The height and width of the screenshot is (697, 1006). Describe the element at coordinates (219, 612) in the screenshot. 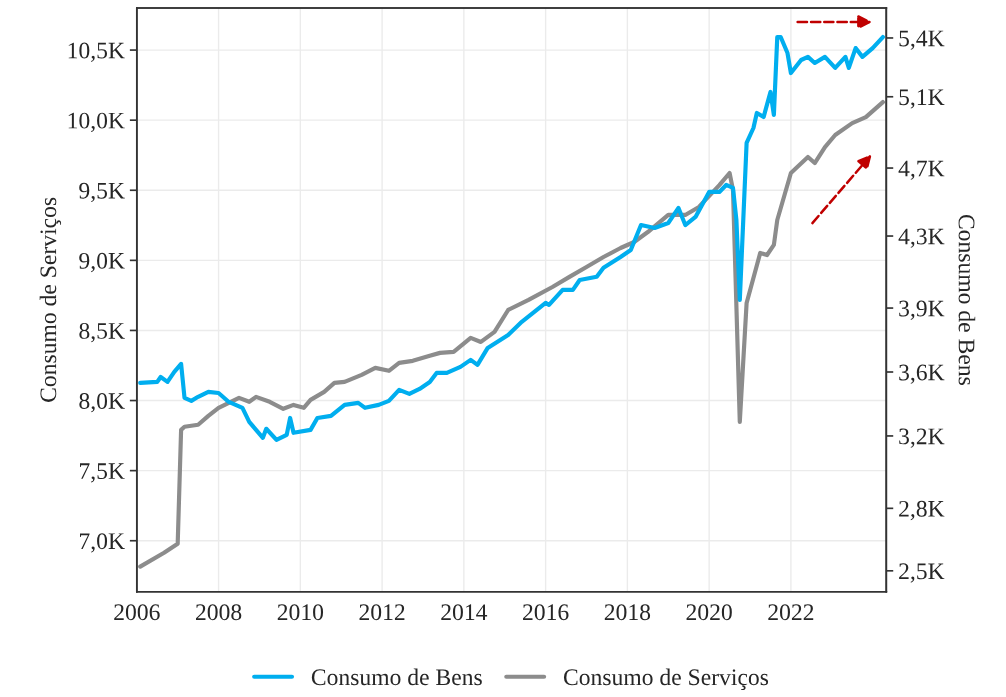

I see `x-tick-label: 2008` at that location.